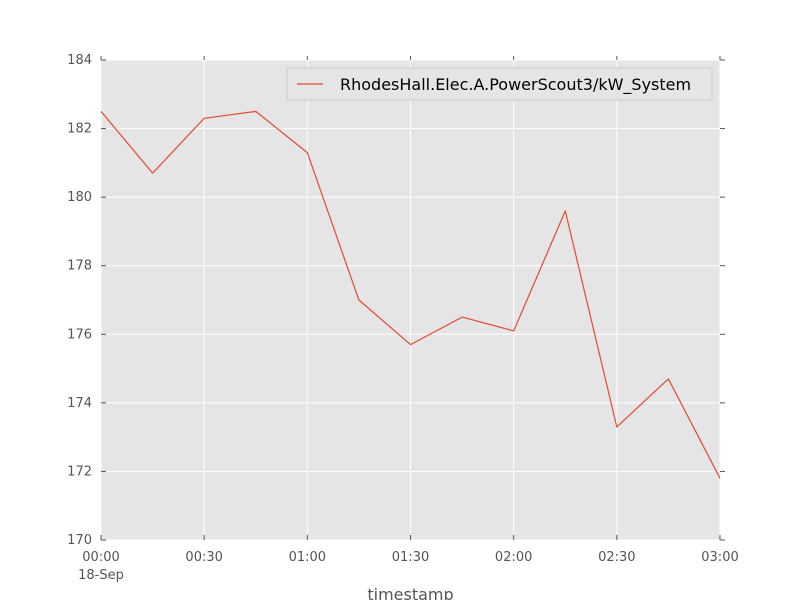 Image resolution: width=800 pixels, height=604 pixels. What do you see at coordinates (79, 197) in the screenshot?
I see `y-tick-label: 180` at bounding box center [79, 197].